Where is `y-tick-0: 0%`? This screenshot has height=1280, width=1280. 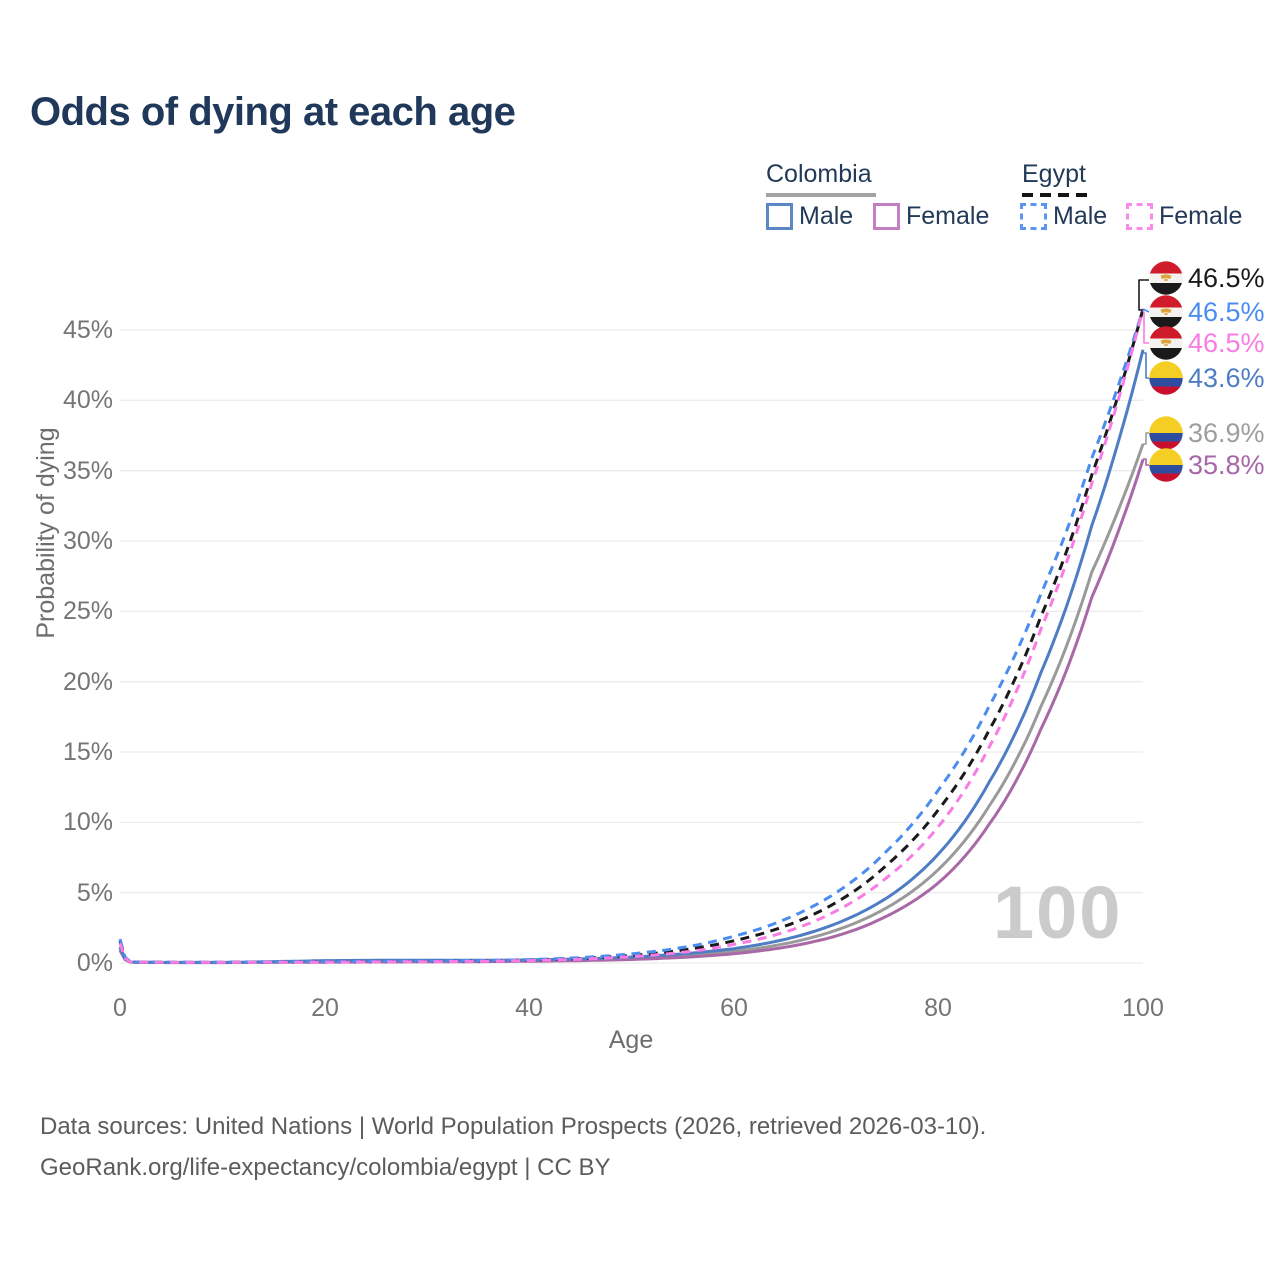 y-tick-0: 0% is located at coordinates (94, 963).